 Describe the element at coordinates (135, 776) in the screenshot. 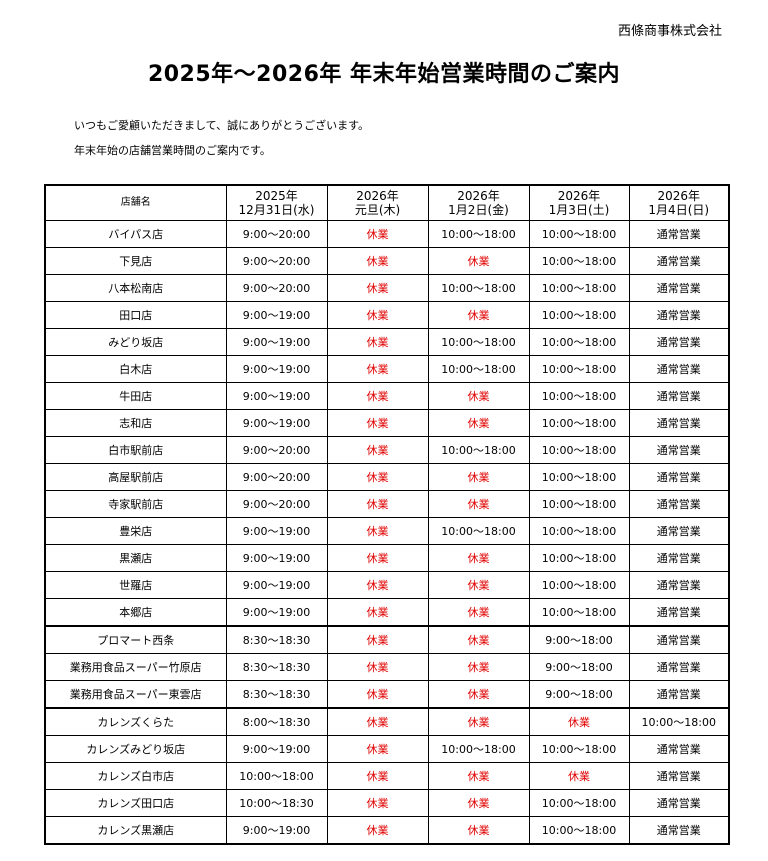

I see `store-name-cell: カレンズ白市店` at that location.